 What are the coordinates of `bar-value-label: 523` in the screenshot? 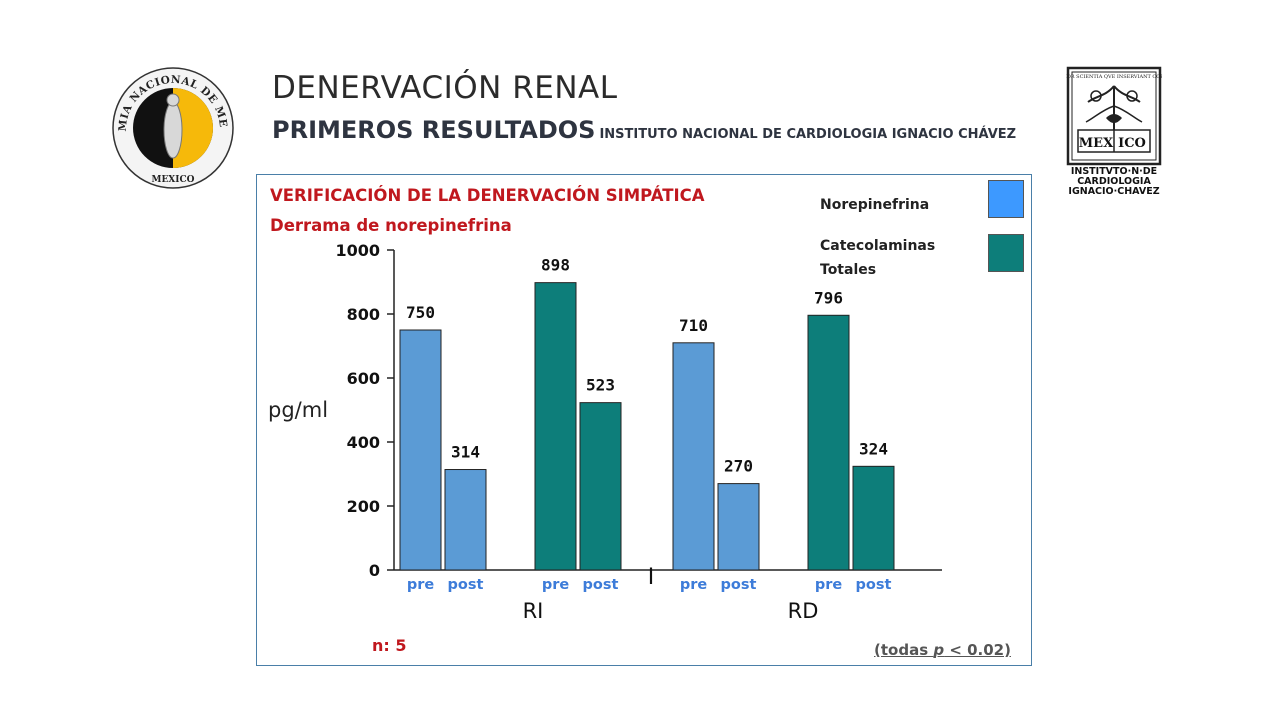 It's located at (600, 385).